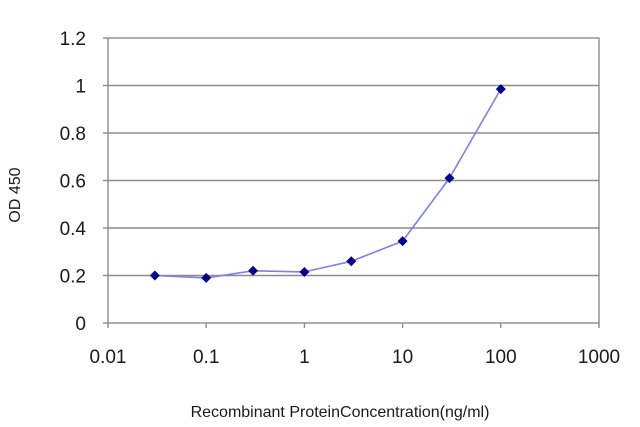  Describe the element at coordinates (108, 357) in the screenshot. I see `x-tick-label: 0.01` at that location.